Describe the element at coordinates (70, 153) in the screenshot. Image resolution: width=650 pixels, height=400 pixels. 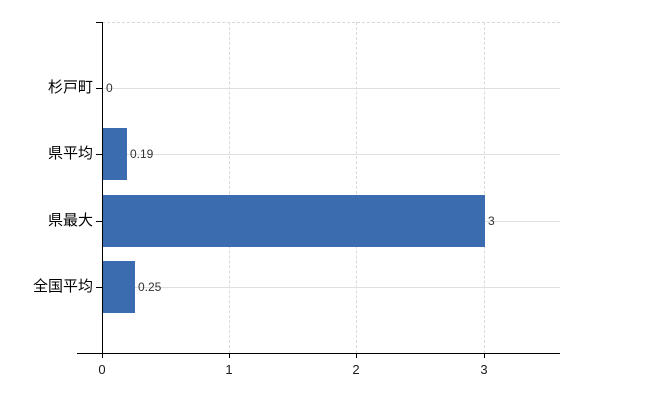
I see `category-label: 県平均` at that location.